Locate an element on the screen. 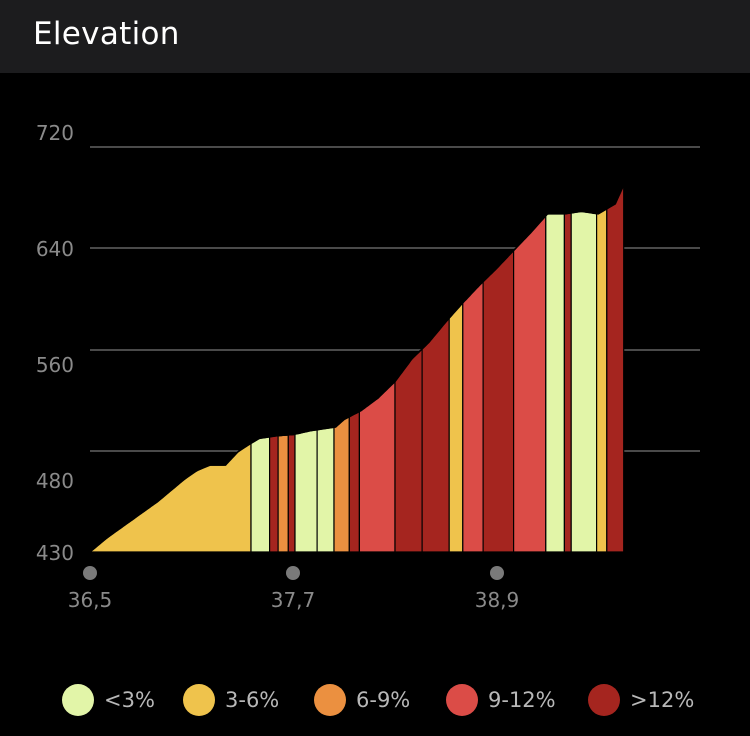 The width and height of the screenshot is (750, 736). y-tick-label: 430 is located at coordinates (55, 553).